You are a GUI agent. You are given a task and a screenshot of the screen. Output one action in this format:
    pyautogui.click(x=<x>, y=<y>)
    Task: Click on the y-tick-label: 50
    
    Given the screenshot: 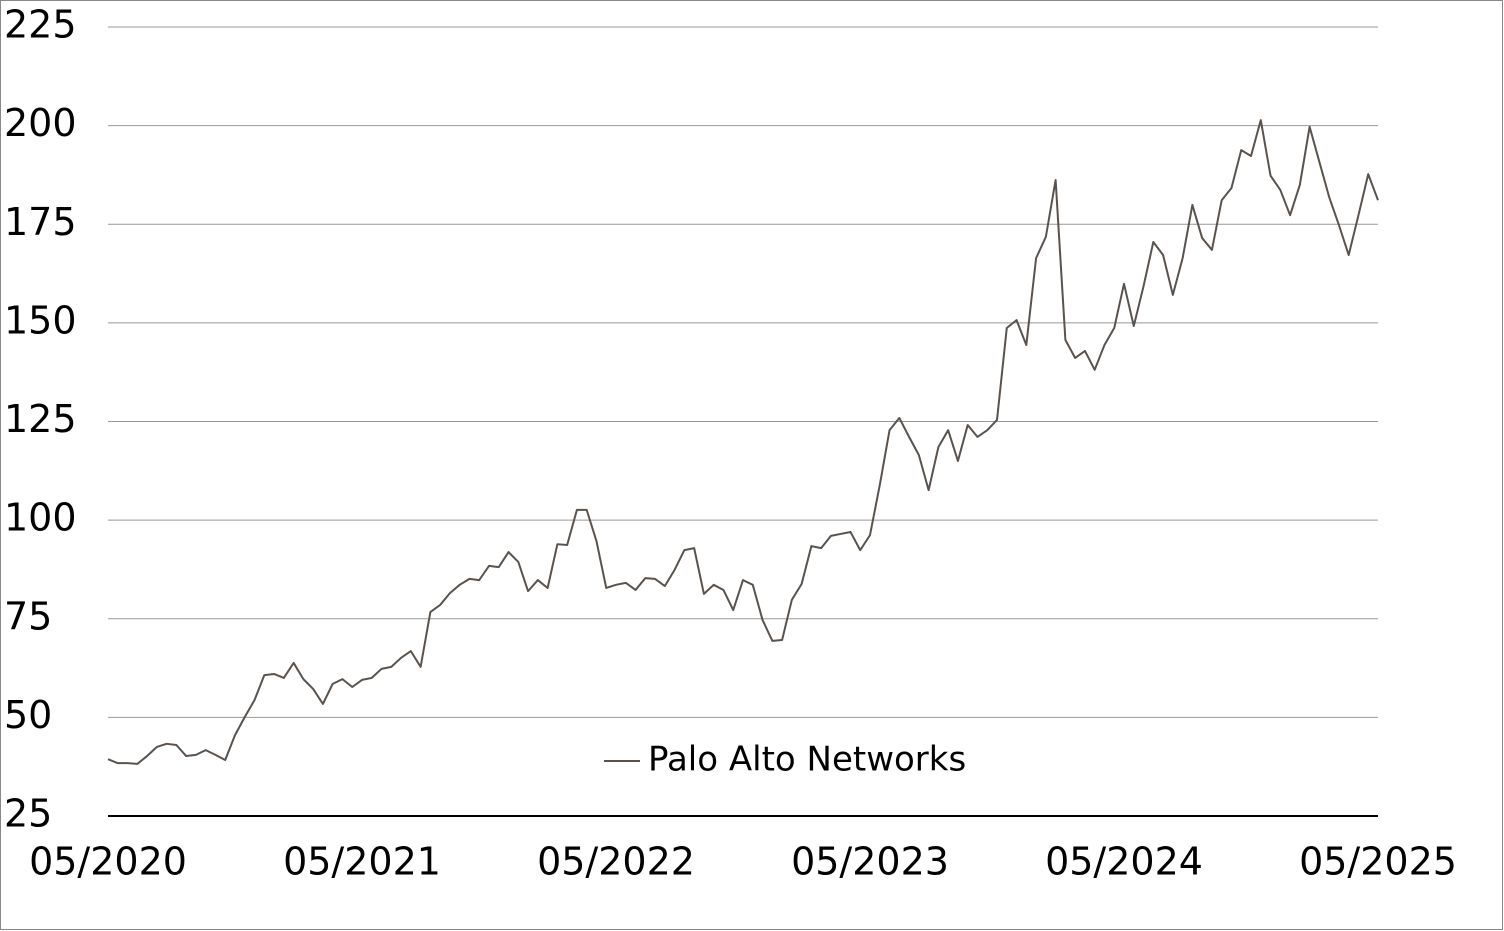 What is the action you would take?
    pyautogui.click(x=28, y=715)
    